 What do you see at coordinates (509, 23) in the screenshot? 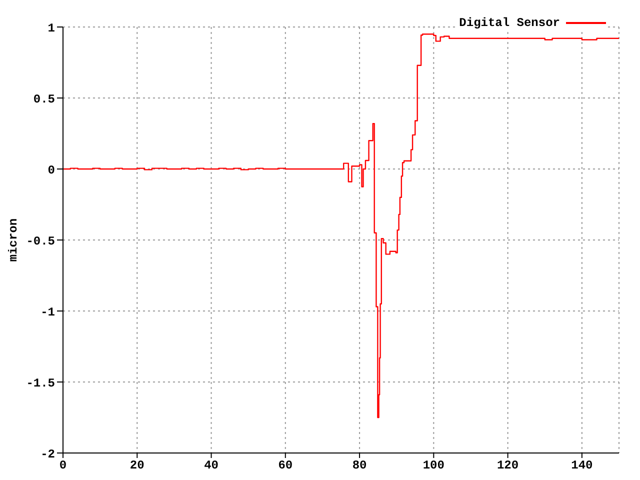
I see `legend-label: Digital Sensor` at bounding box center [509, 23].